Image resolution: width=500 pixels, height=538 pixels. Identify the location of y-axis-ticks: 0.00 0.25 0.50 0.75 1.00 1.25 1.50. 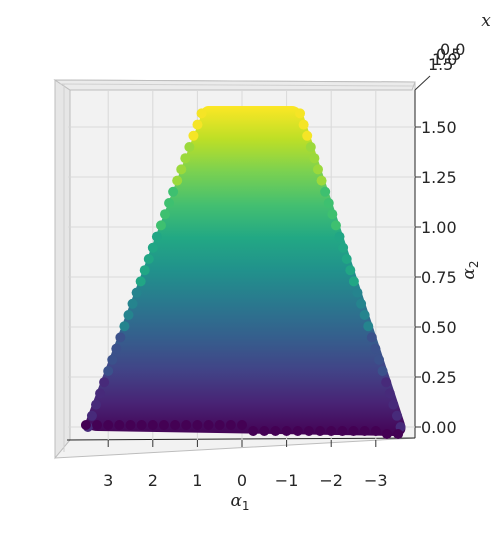
(436, 277).